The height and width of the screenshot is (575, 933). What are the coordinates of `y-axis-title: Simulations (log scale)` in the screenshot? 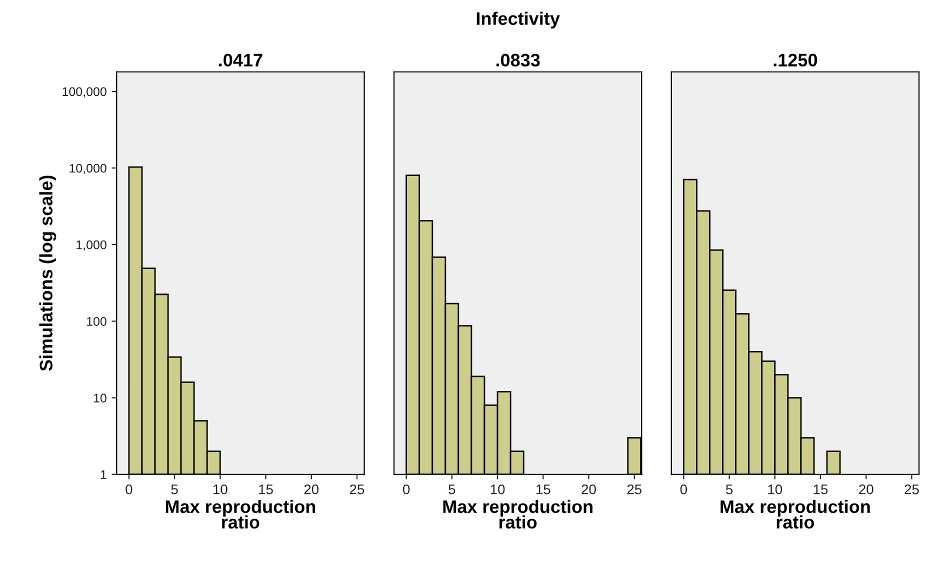 It's located at (47, 273).